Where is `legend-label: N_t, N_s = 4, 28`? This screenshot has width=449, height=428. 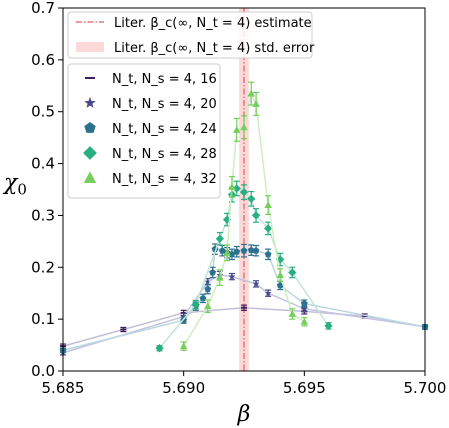
legend-label: N_t, N_s = 4, 28 is located at coordinates (164, 154).